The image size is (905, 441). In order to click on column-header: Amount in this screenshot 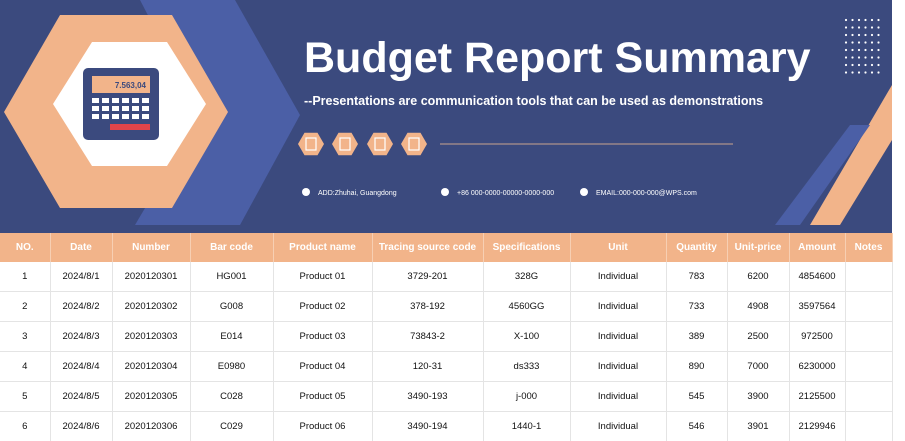, I will do `click(817, 247)`.